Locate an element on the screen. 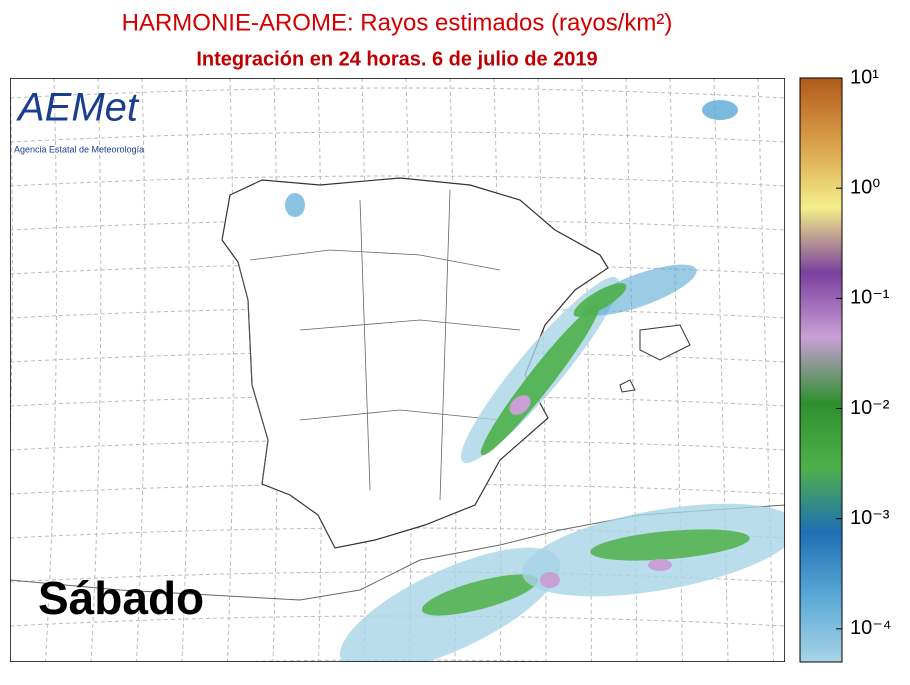 The image size is (910, 685). colorbar-tick-label: 10⁰ is located at coordinates (865, 187).